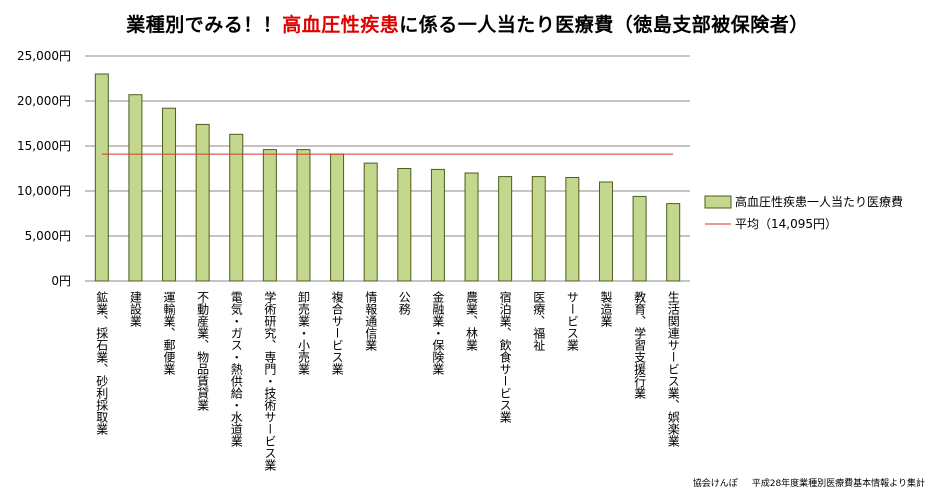  What do you see at coordinates (715, 484) in the screenshot?
I see `source-org: 協会けんぽ` at bounding box center [715, 484].